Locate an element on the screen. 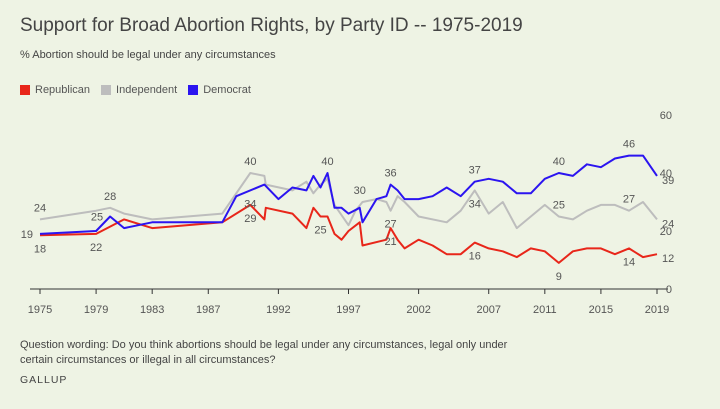 The image size is (720, 409). data-label-republican-14: 14 is located at coordinates (629, 262).